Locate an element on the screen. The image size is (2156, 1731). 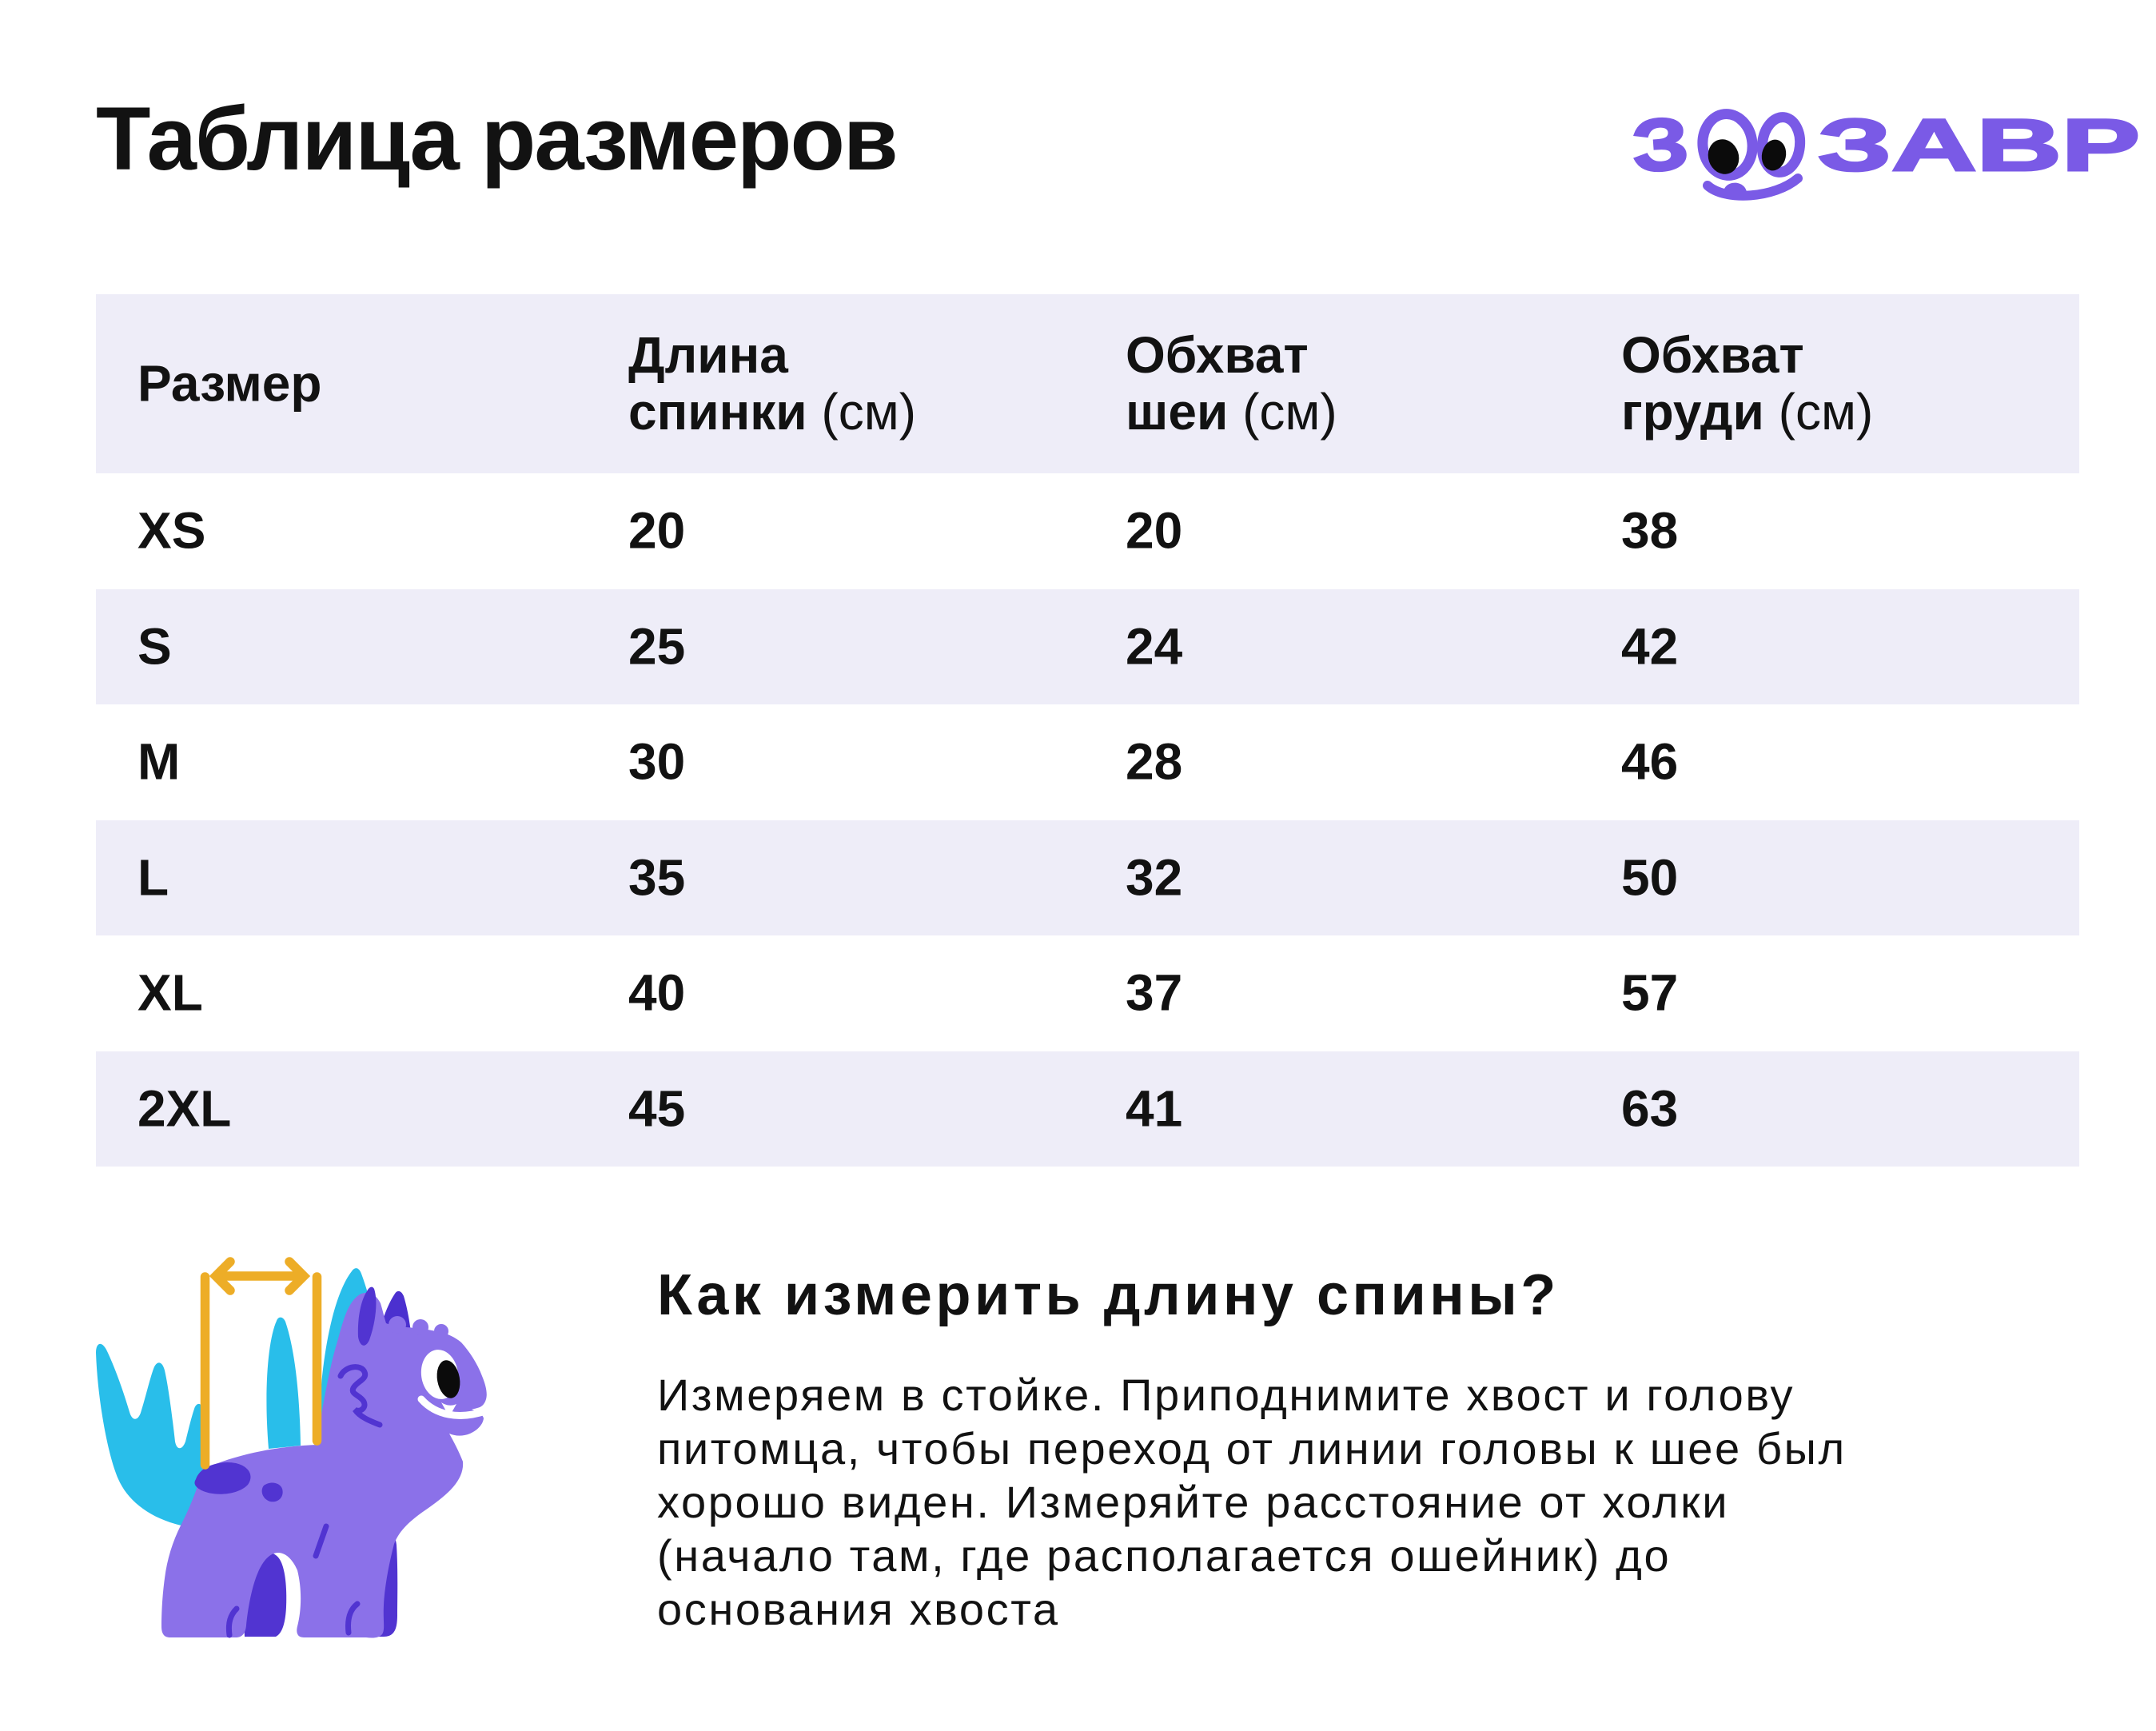
chest-girth-cell: 50 is located at coordinates (1650, 878).